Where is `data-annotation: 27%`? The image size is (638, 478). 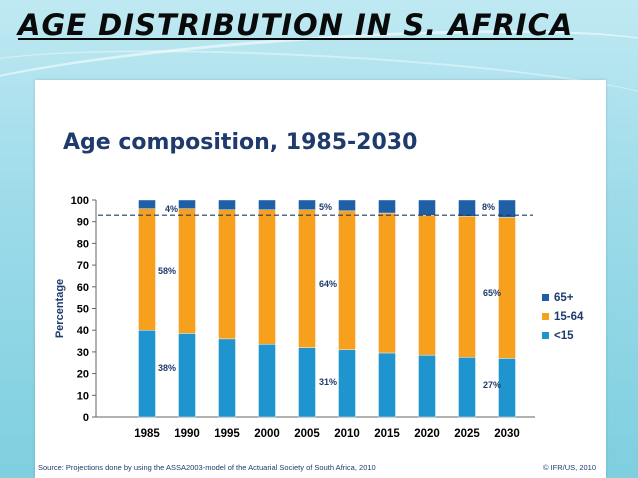 data-annotation: 27% is located at coordinates (492, 385).